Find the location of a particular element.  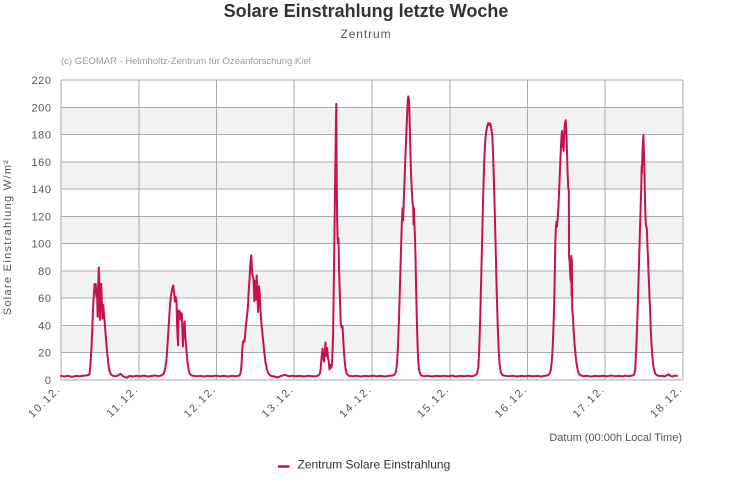

svg-text: Solare Einstrahlung W/m² is located at coordinates (8, 237).